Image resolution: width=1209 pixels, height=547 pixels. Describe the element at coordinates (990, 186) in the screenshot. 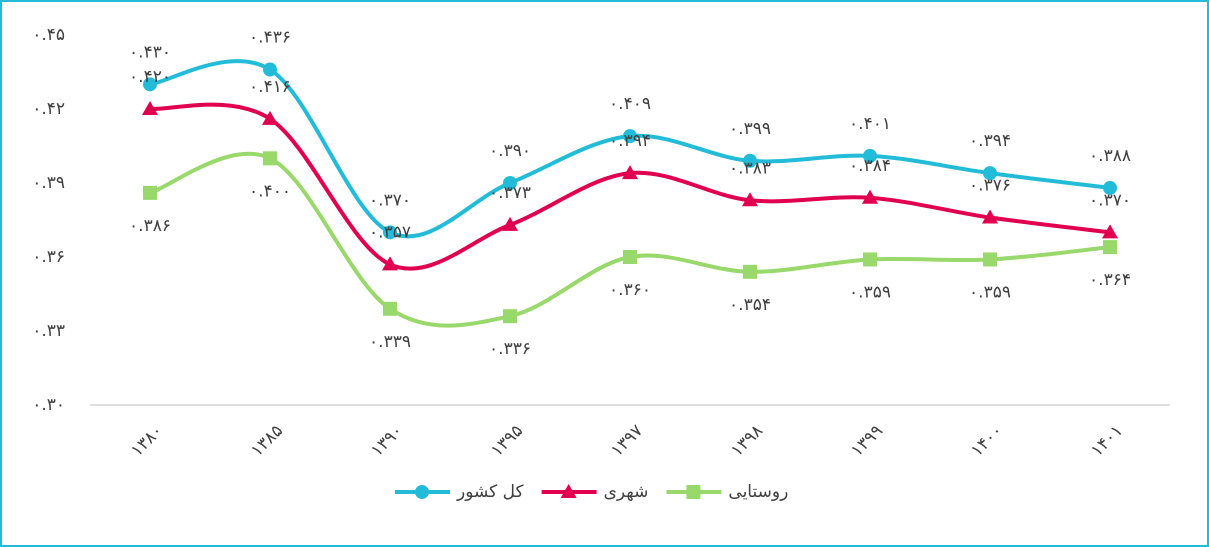

I see `data-label: ۰.۳۷۶` at that location.